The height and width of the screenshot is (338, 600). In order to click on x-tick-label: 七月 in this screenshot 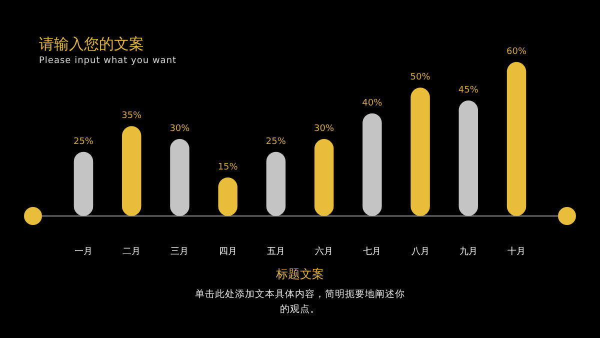, I will do `click(372, 251)`.